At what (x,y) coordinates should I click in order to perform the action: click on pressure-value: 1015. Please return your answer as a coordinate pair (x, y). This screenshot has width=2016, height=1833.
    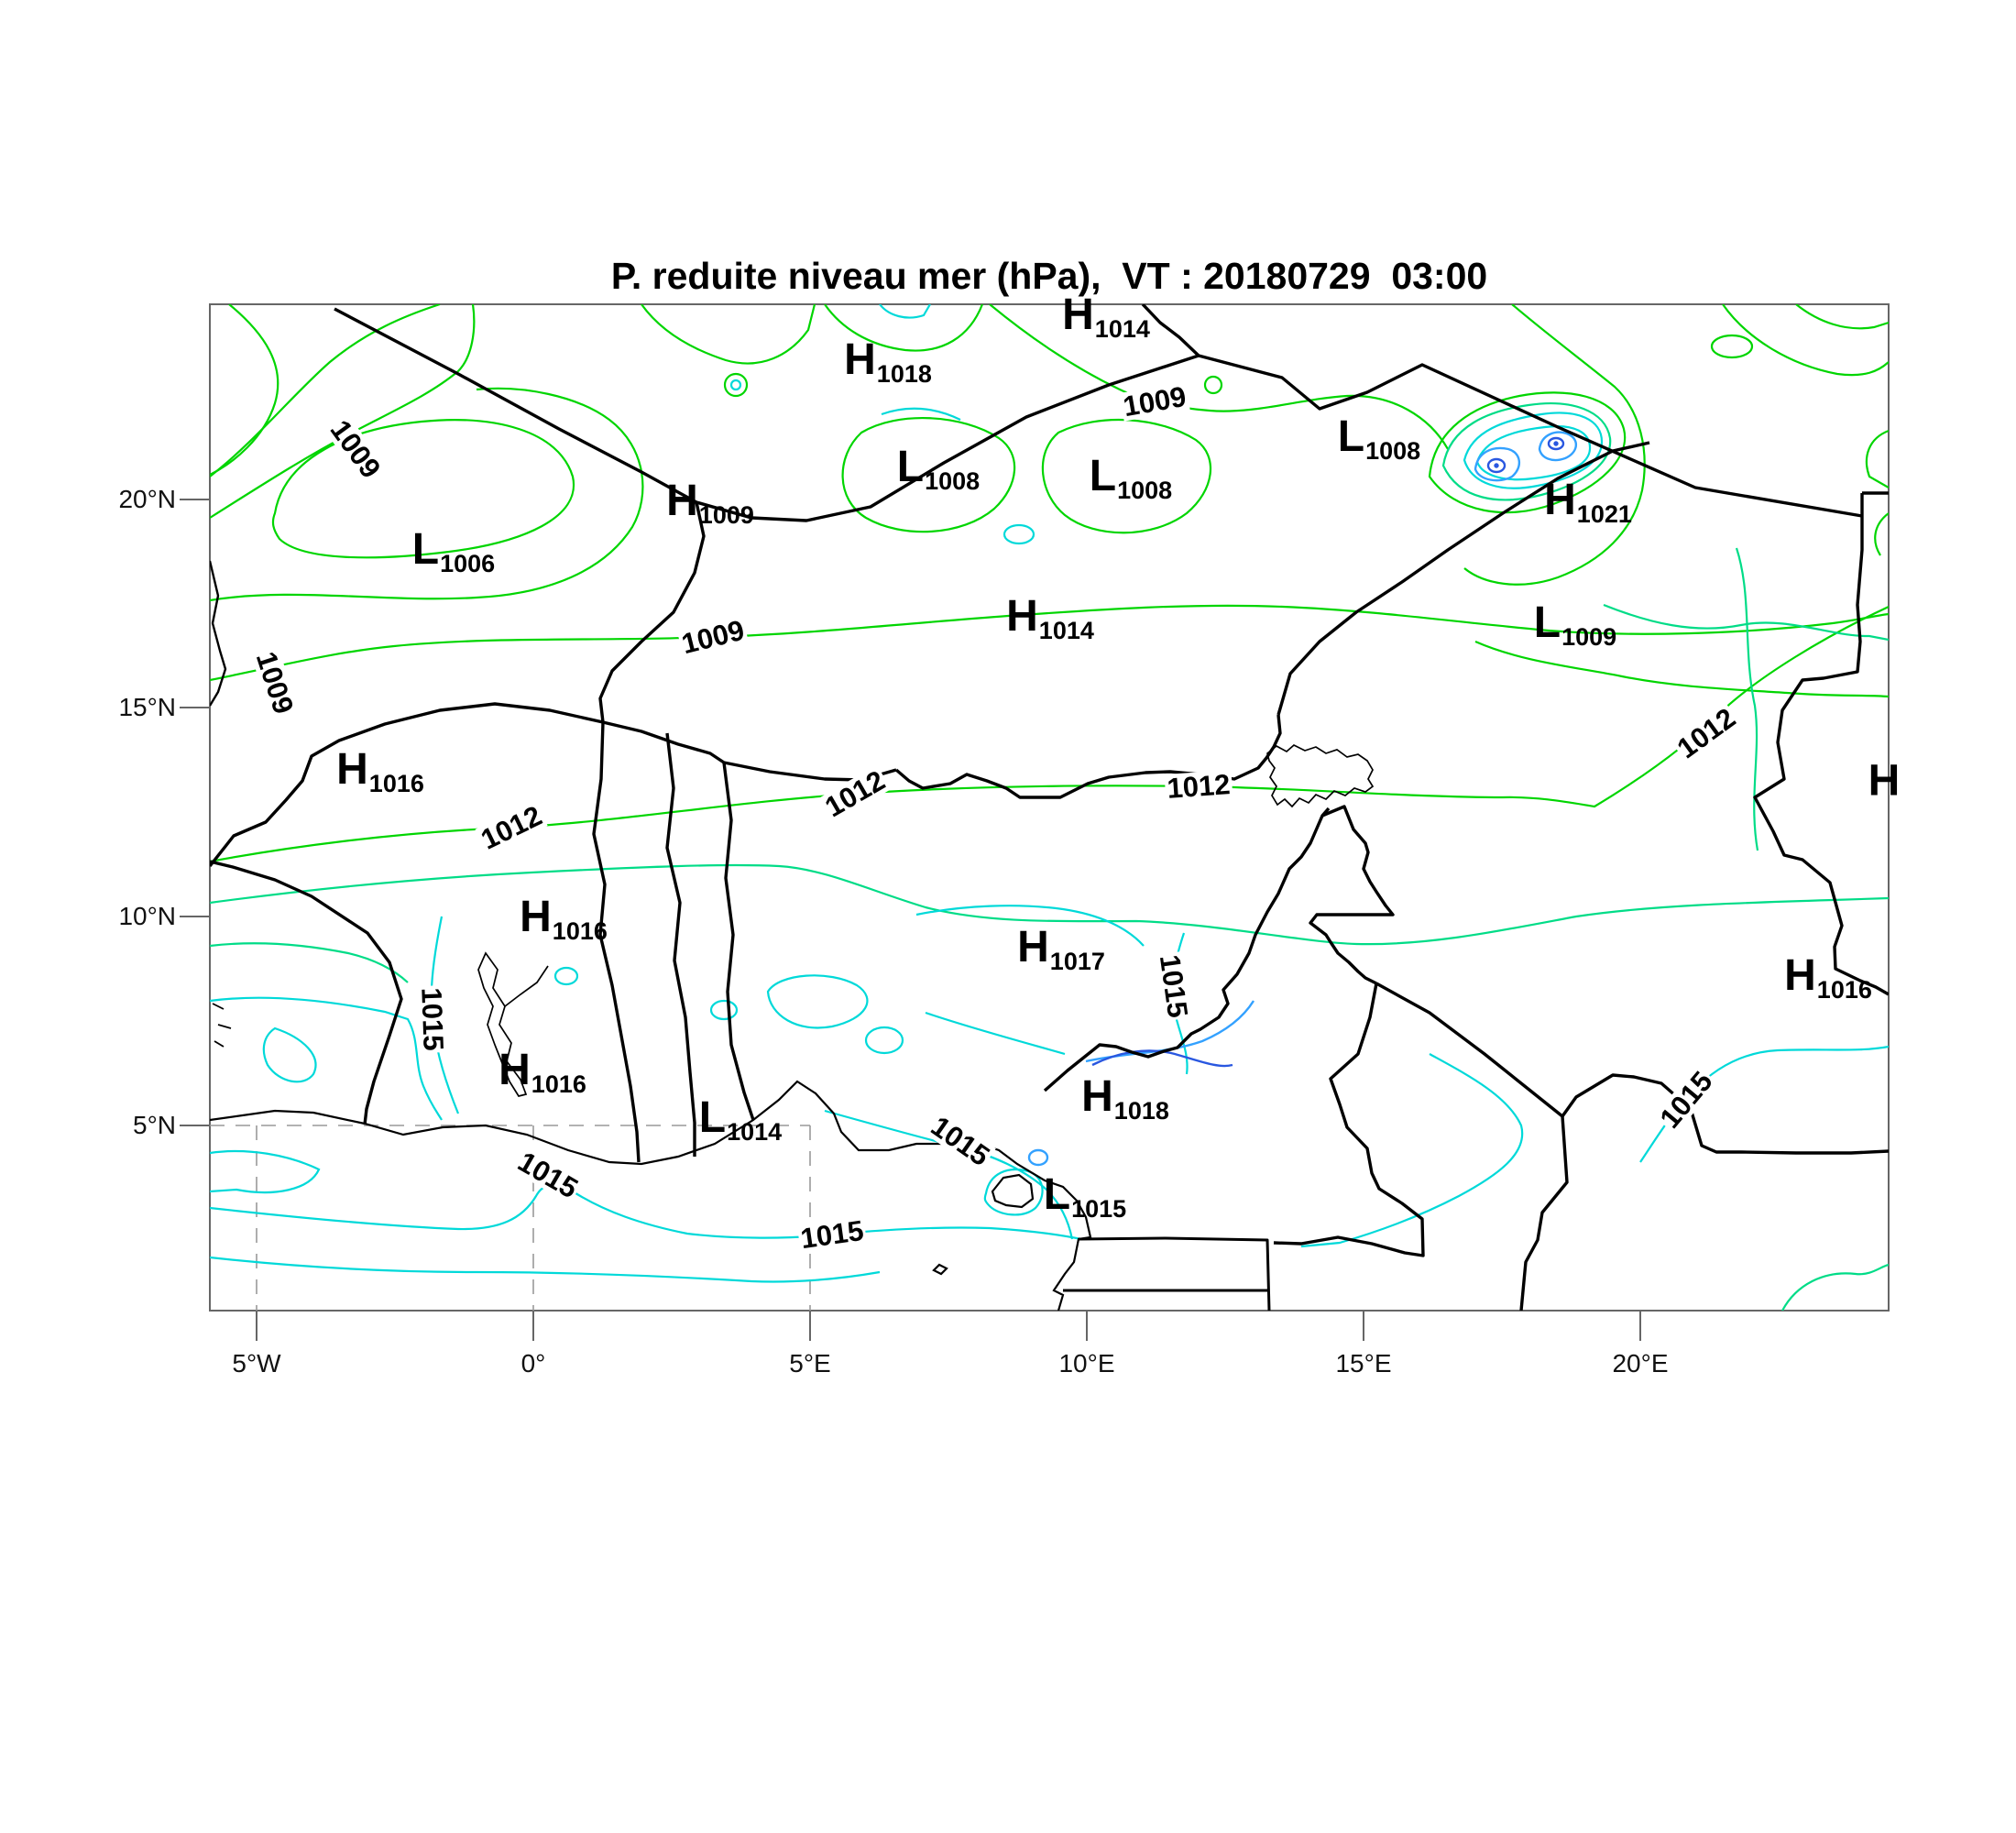
    Looking at the image, I should click on (1099, 1208).